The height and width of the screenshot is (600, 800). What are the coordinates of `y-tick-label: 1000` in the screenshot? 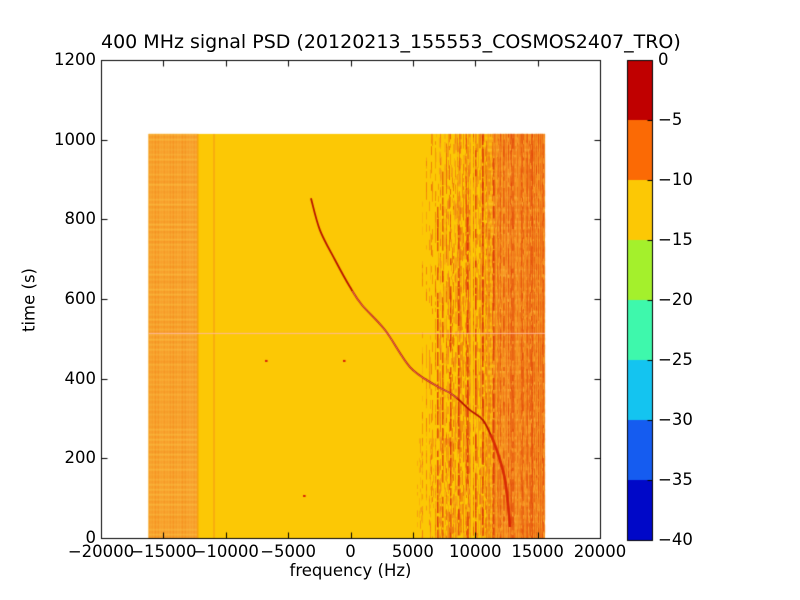 It's located at (75, 139).